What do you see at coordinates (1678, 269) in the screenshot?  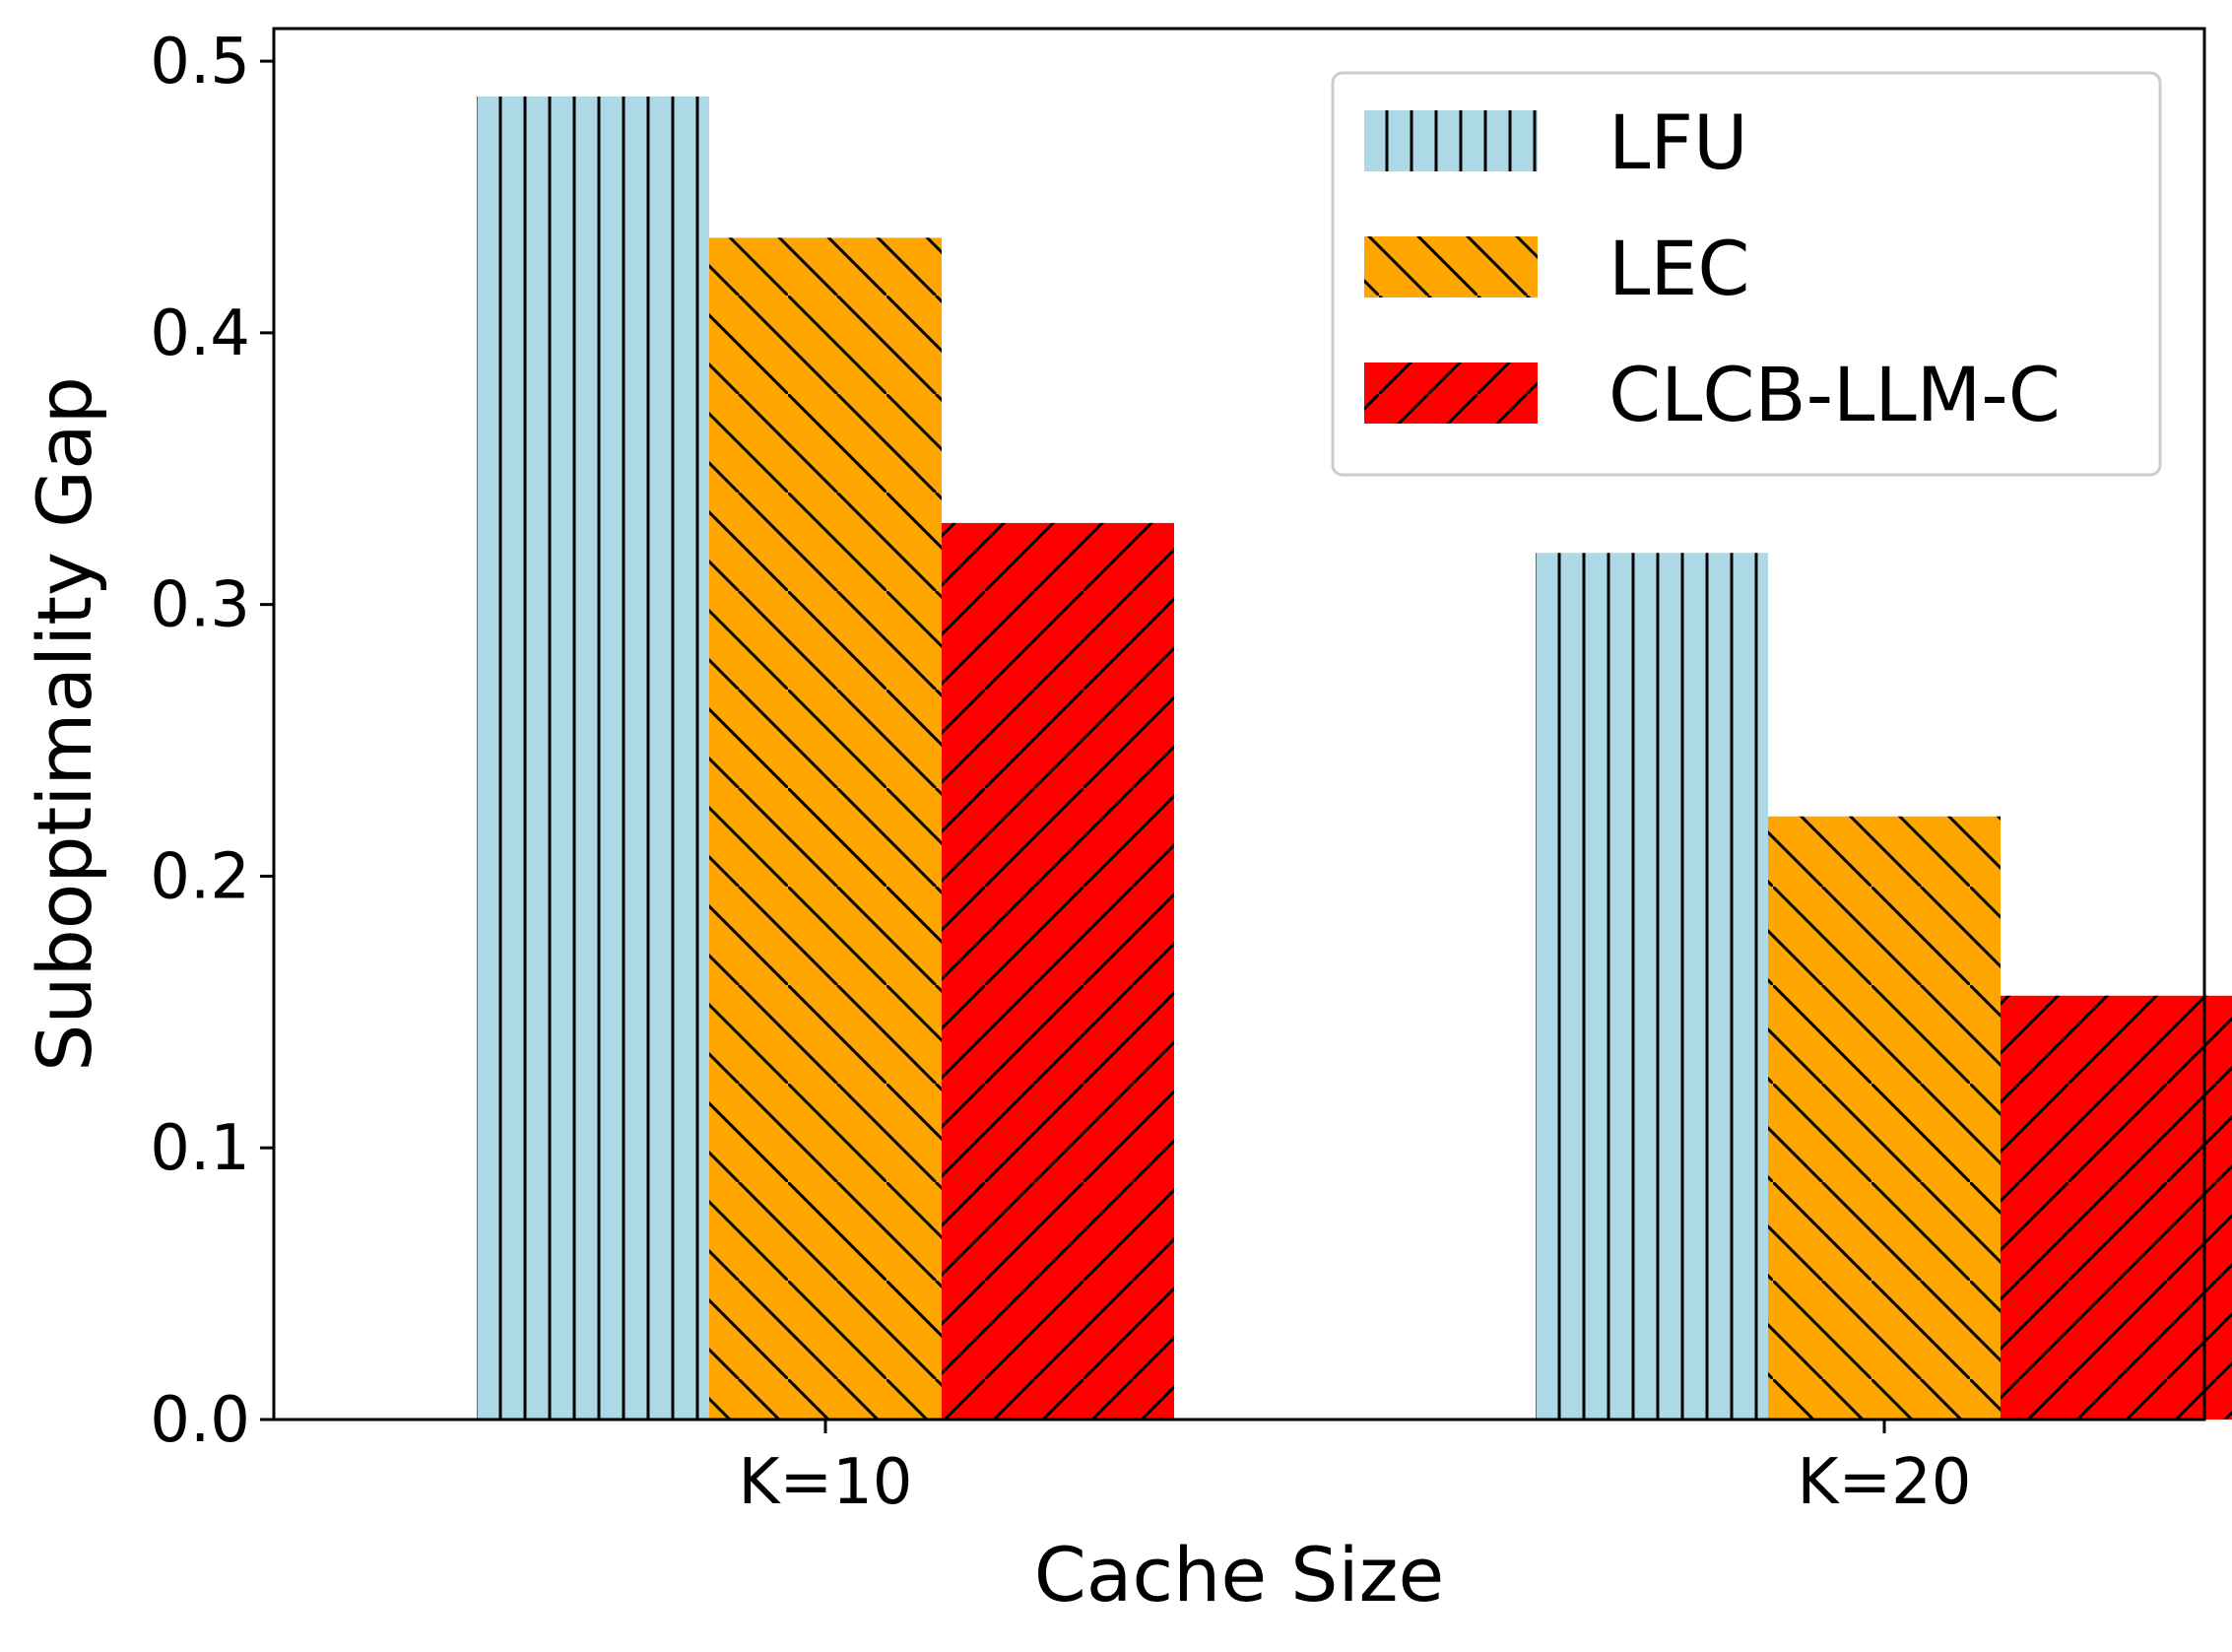 I see `legend-label-lec: LEC` at bounding box center [1678, 269].